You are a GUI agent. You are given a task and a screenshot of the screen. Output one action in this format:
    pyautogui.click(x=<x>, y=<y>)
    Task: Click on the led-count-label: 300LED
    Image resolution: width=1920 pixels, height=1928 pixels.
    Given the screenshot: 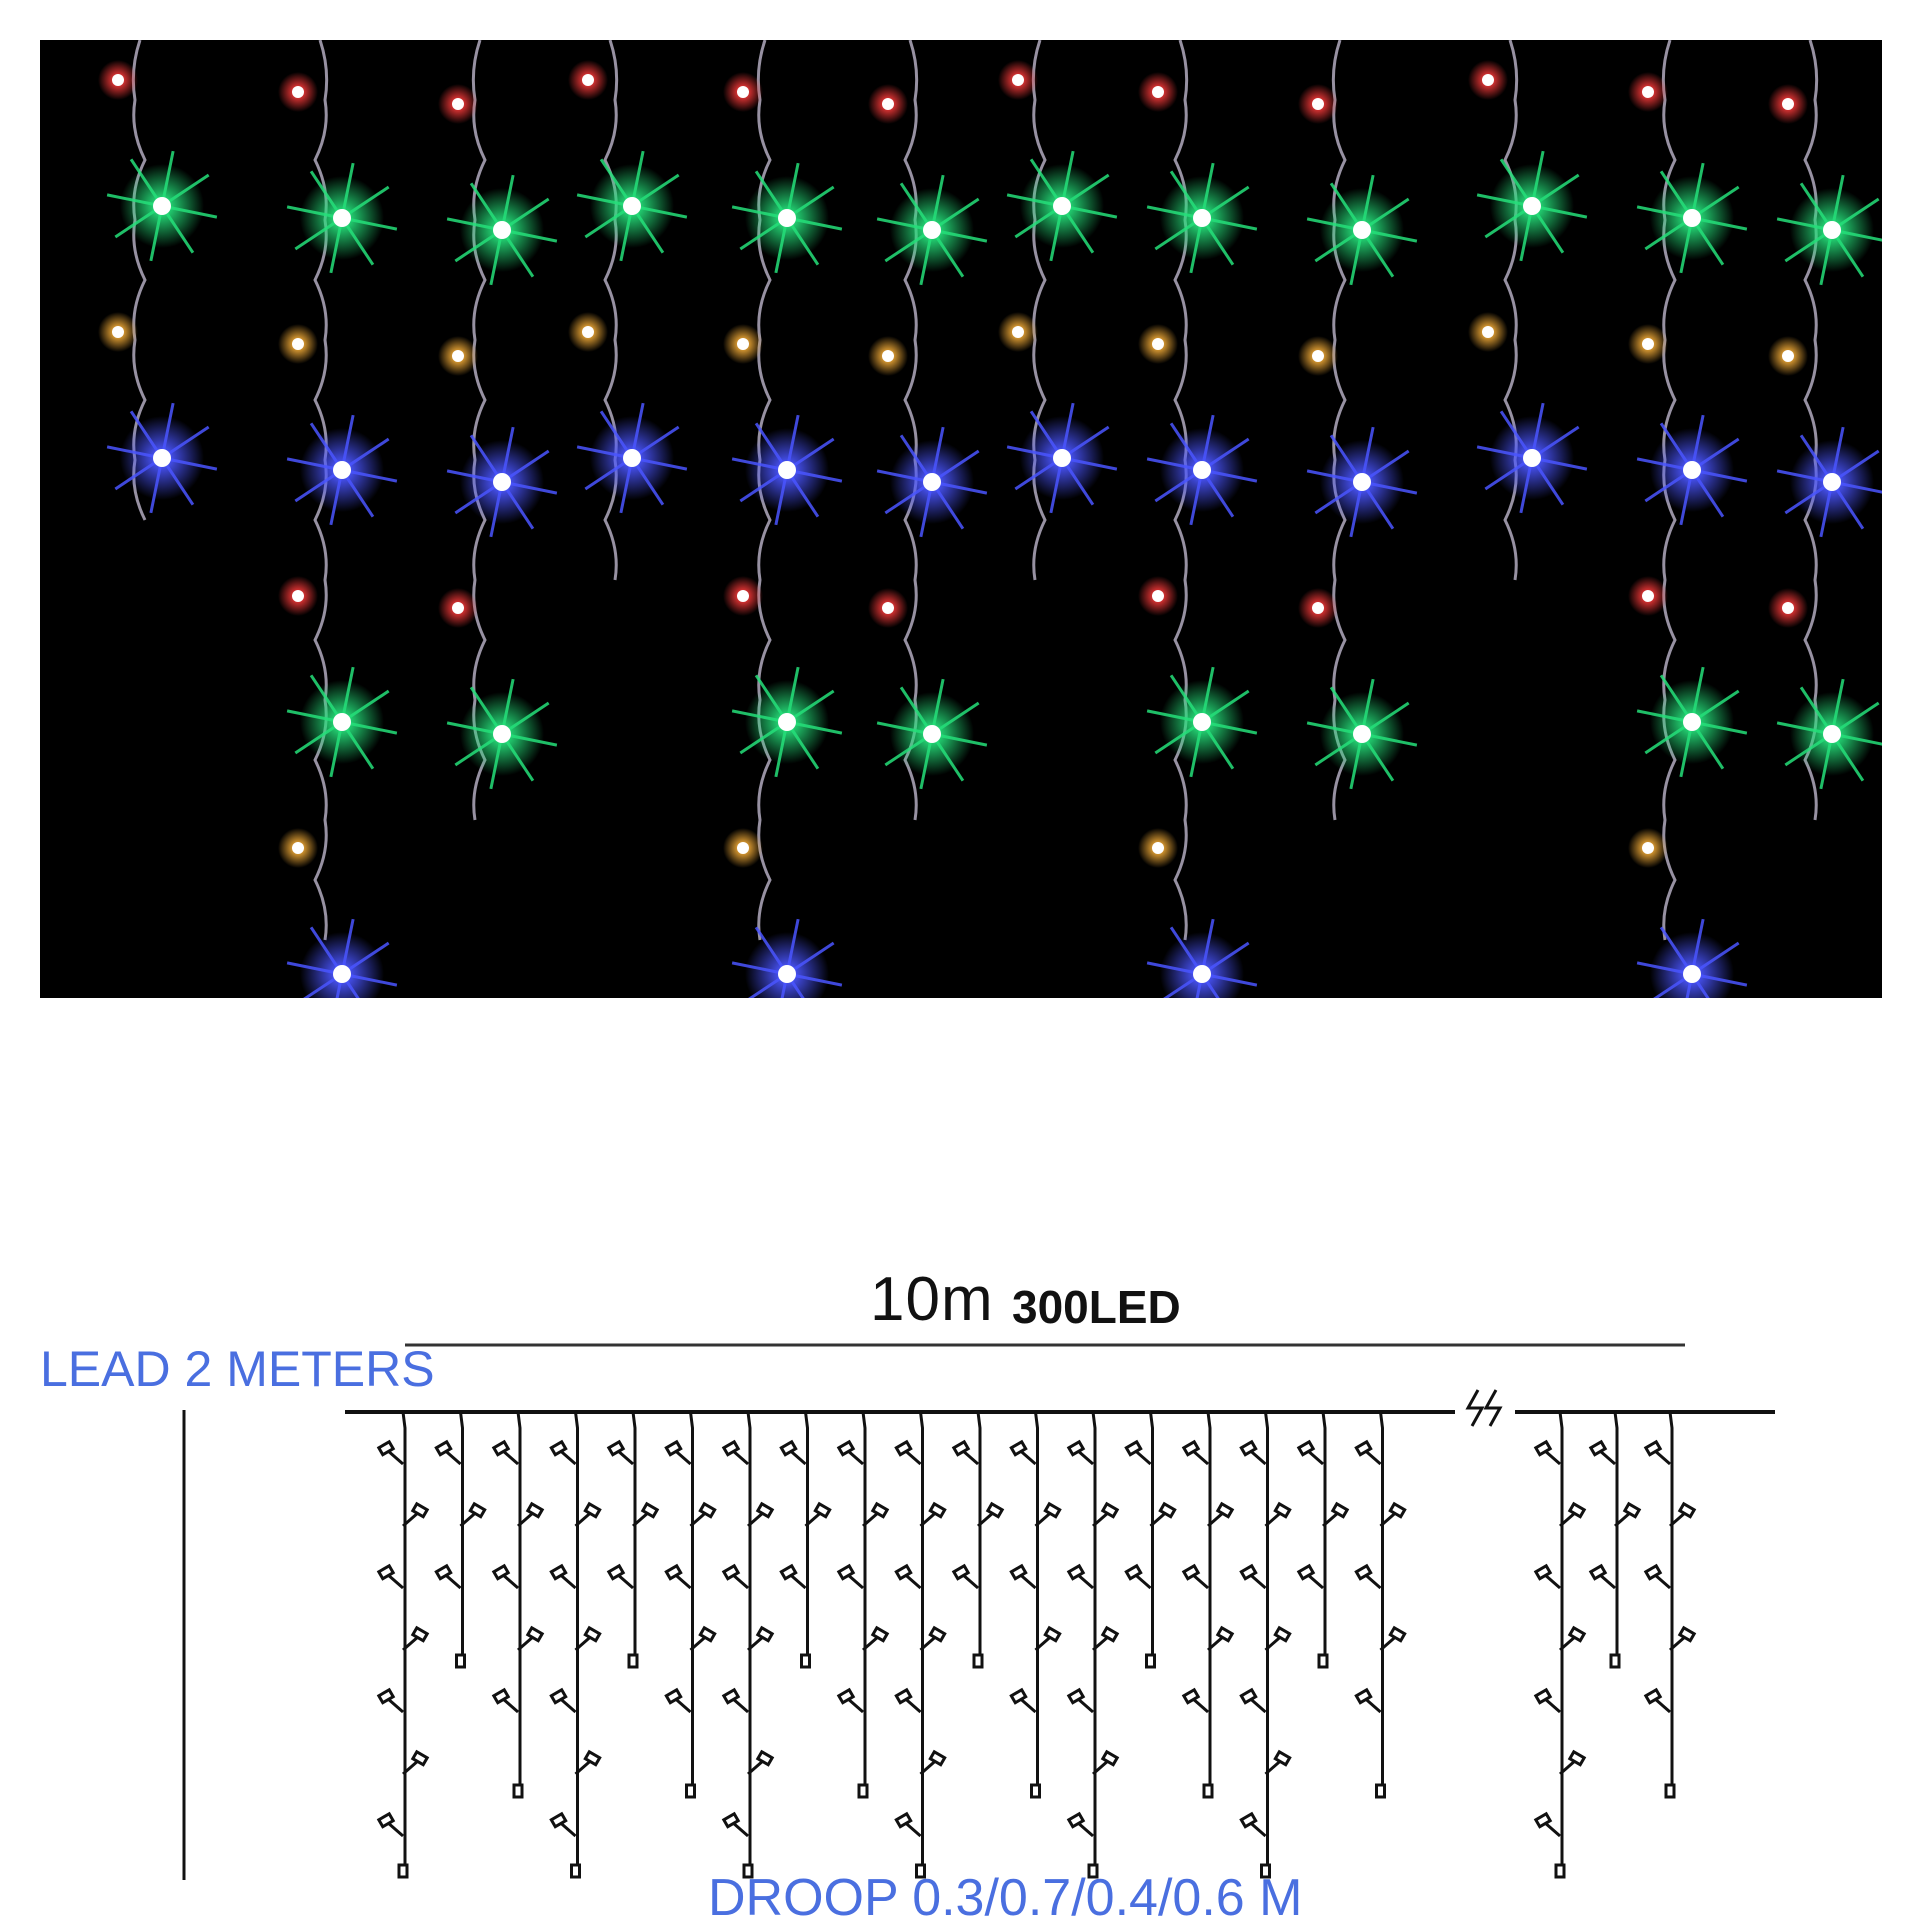 What is the action you would take?
    pyautogui.click(x=1096, y=1307)
    